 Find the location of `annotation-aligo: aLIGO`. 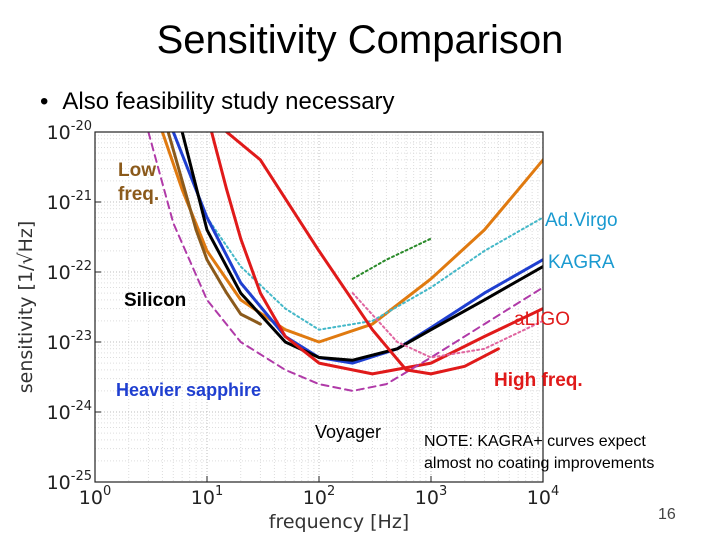

annotation-aligo: aLIGO is located at coordinates (542, 319).